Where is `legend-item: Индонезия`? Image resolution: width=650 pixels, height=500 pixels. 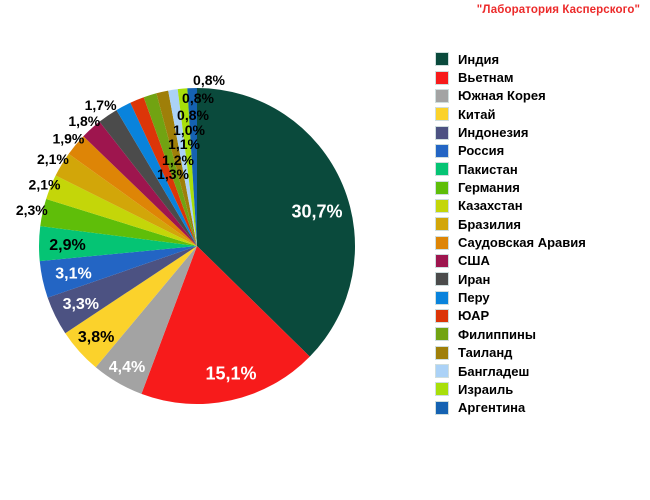
legend-item: Индонезия is located at coordinates (510, 132).